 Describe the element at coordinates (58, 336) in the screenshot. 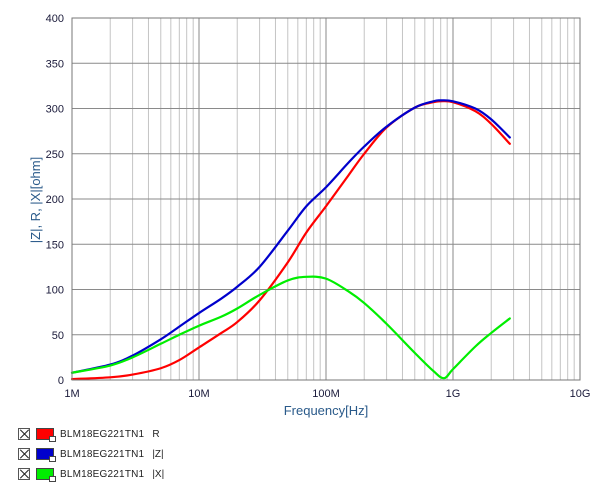

I see `y-tick-label: 50` at that location.